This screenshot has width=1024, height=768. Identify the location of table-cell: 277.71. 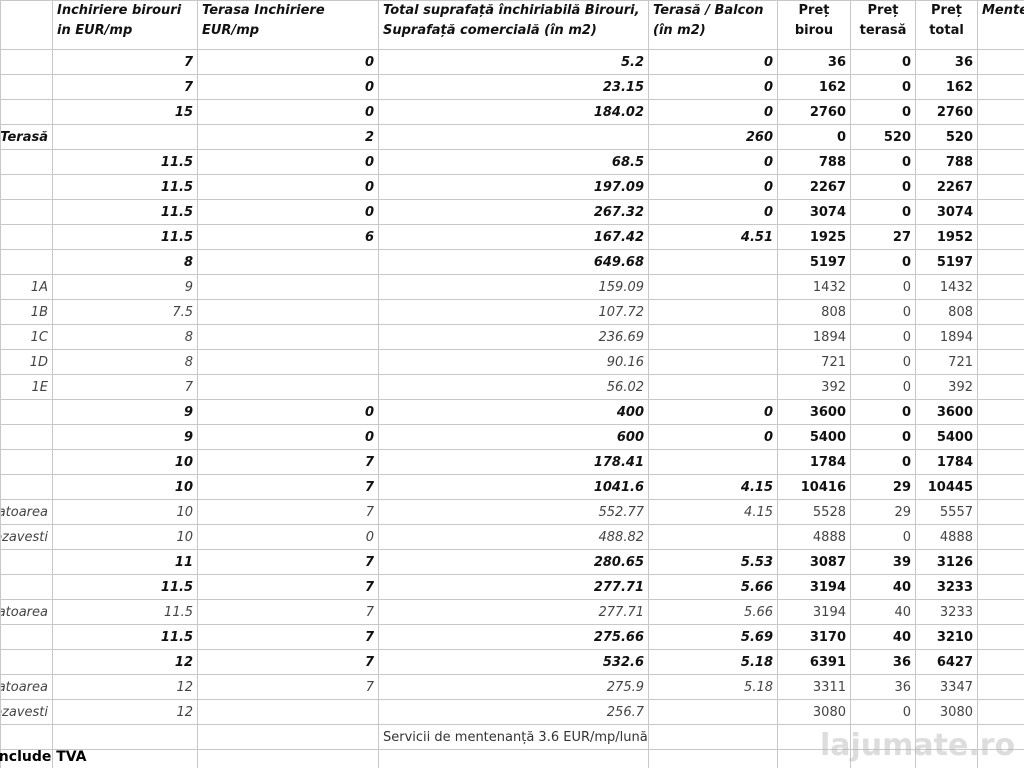
(513, 612).